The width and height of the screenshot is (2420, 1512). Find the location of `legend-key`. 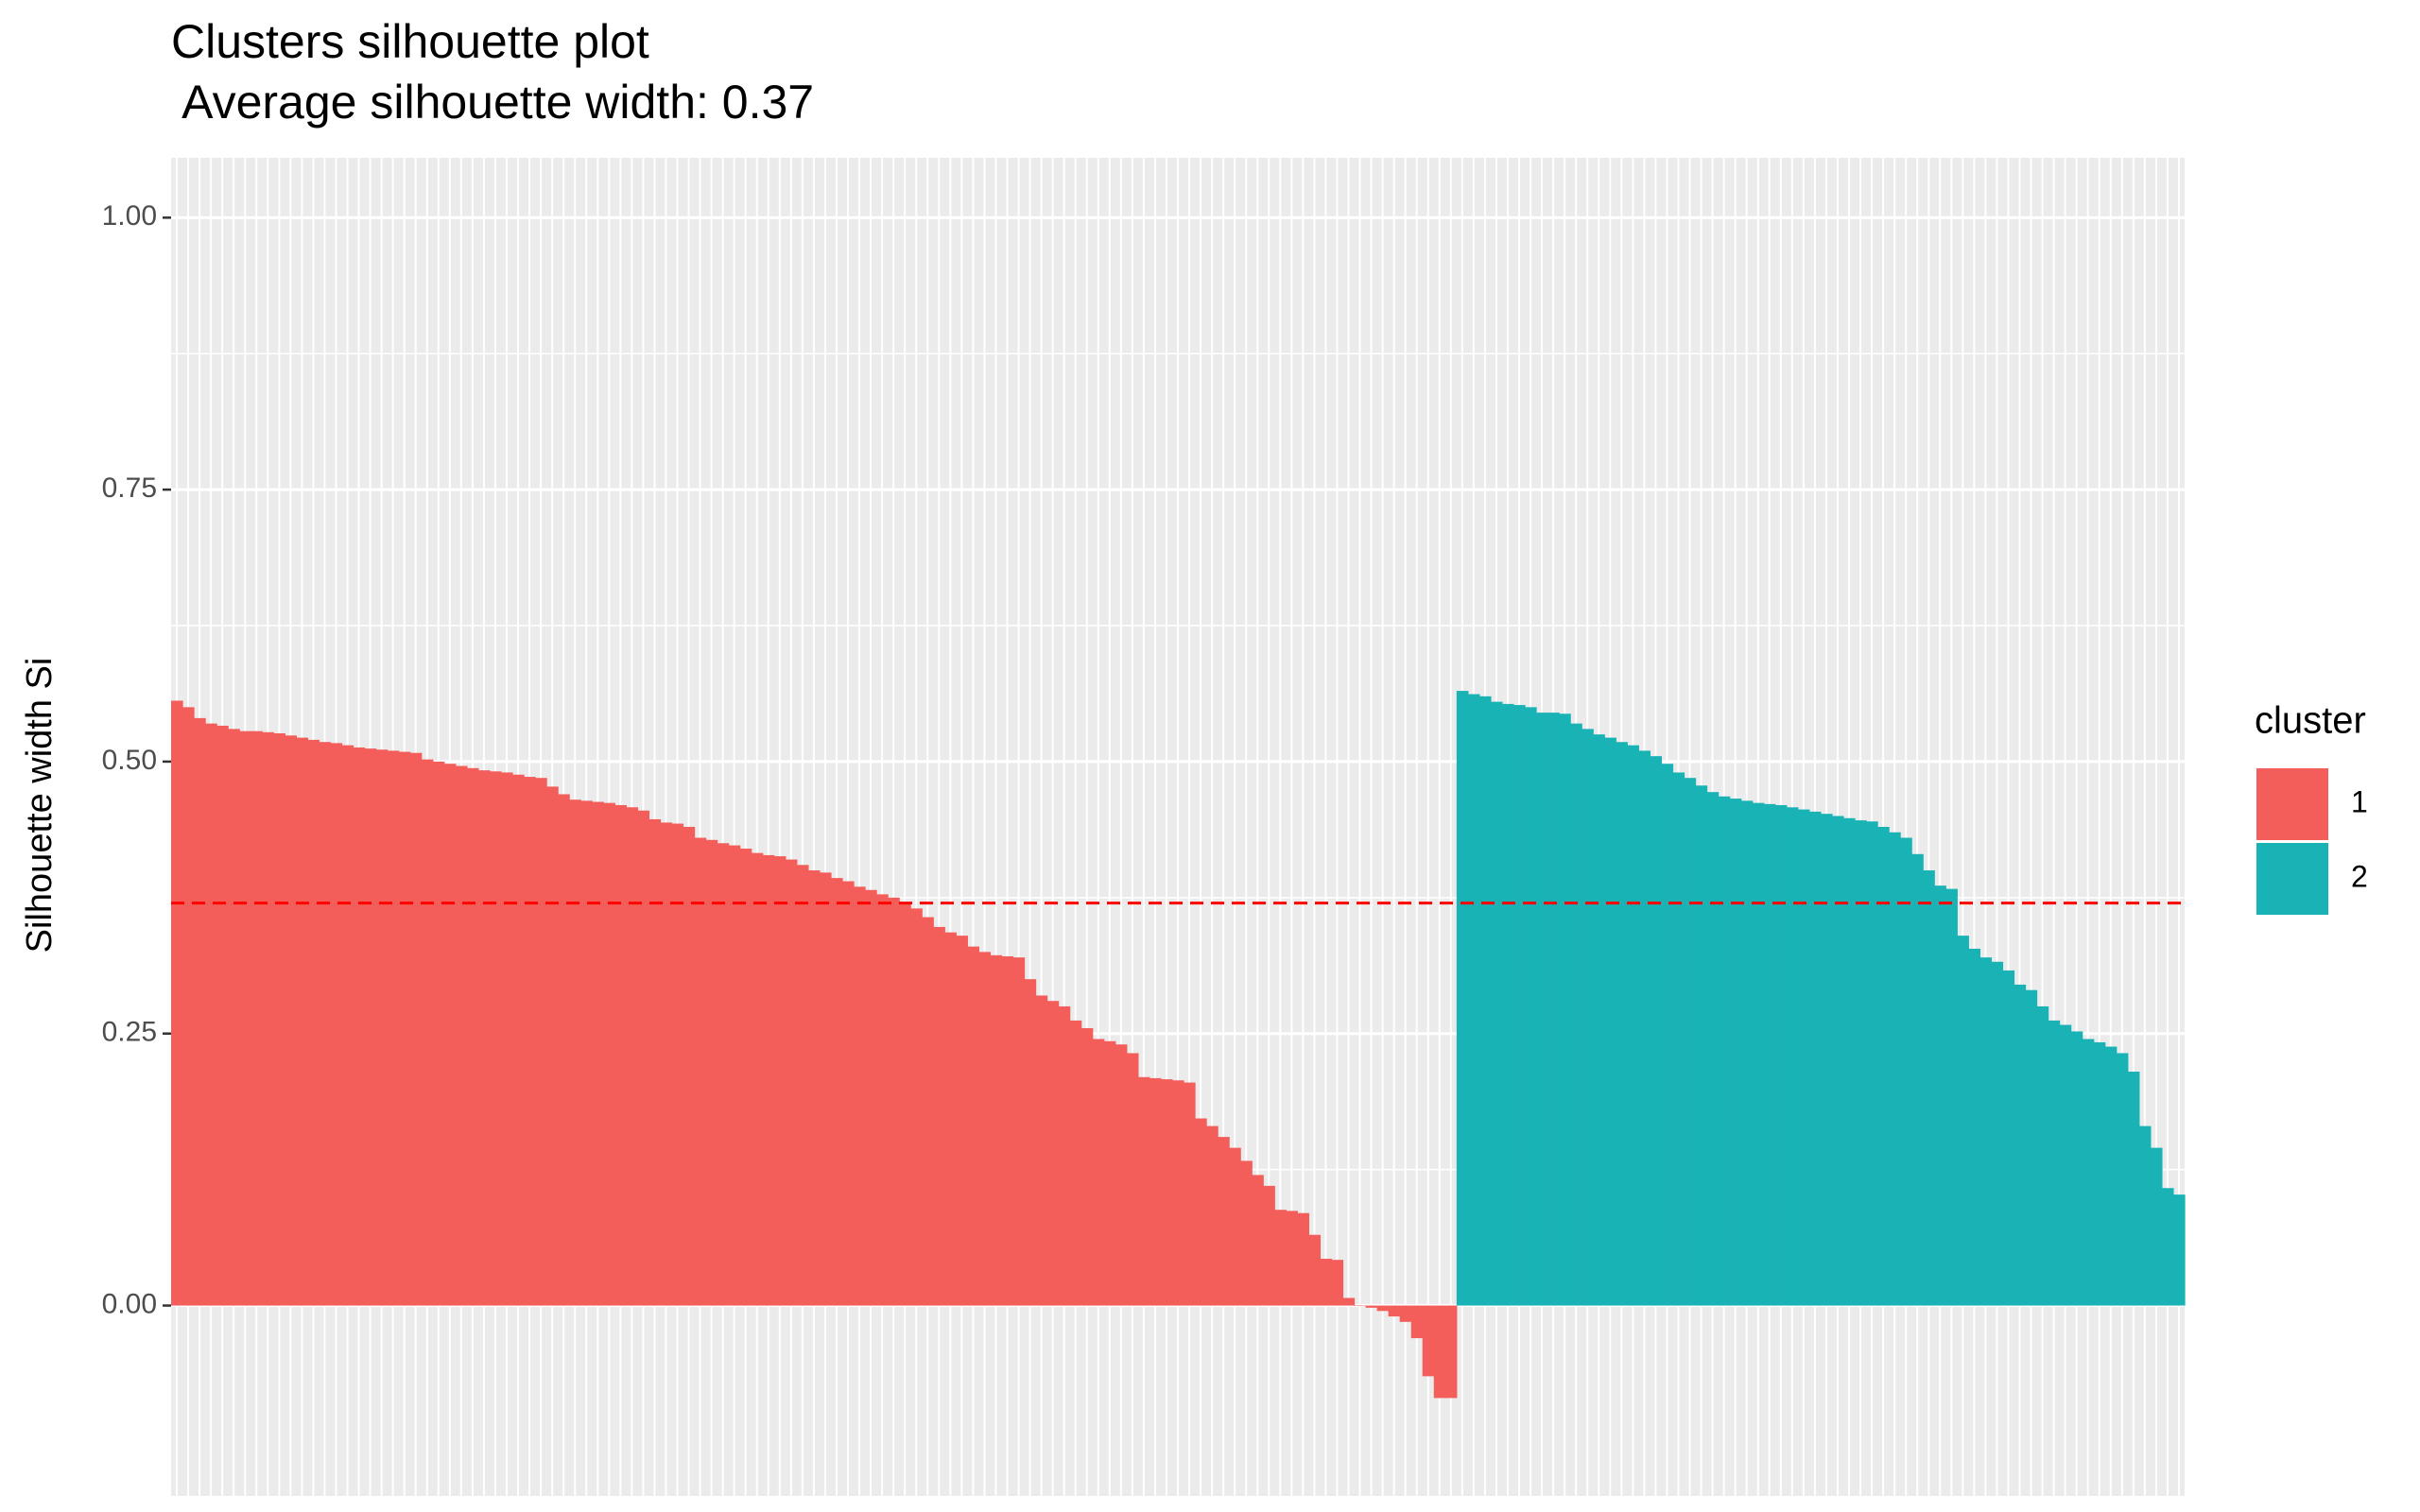

legend-key is located at coordinates (2292, 804).